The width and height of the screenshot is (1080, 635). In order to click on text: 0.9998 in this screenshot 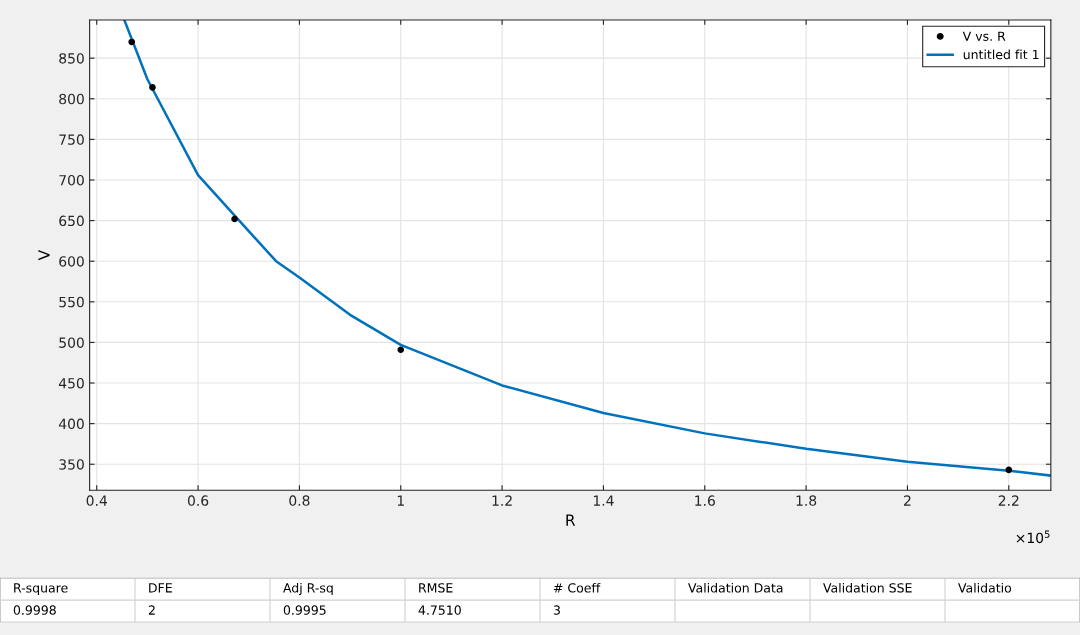, I will do `click(34, 610)`.